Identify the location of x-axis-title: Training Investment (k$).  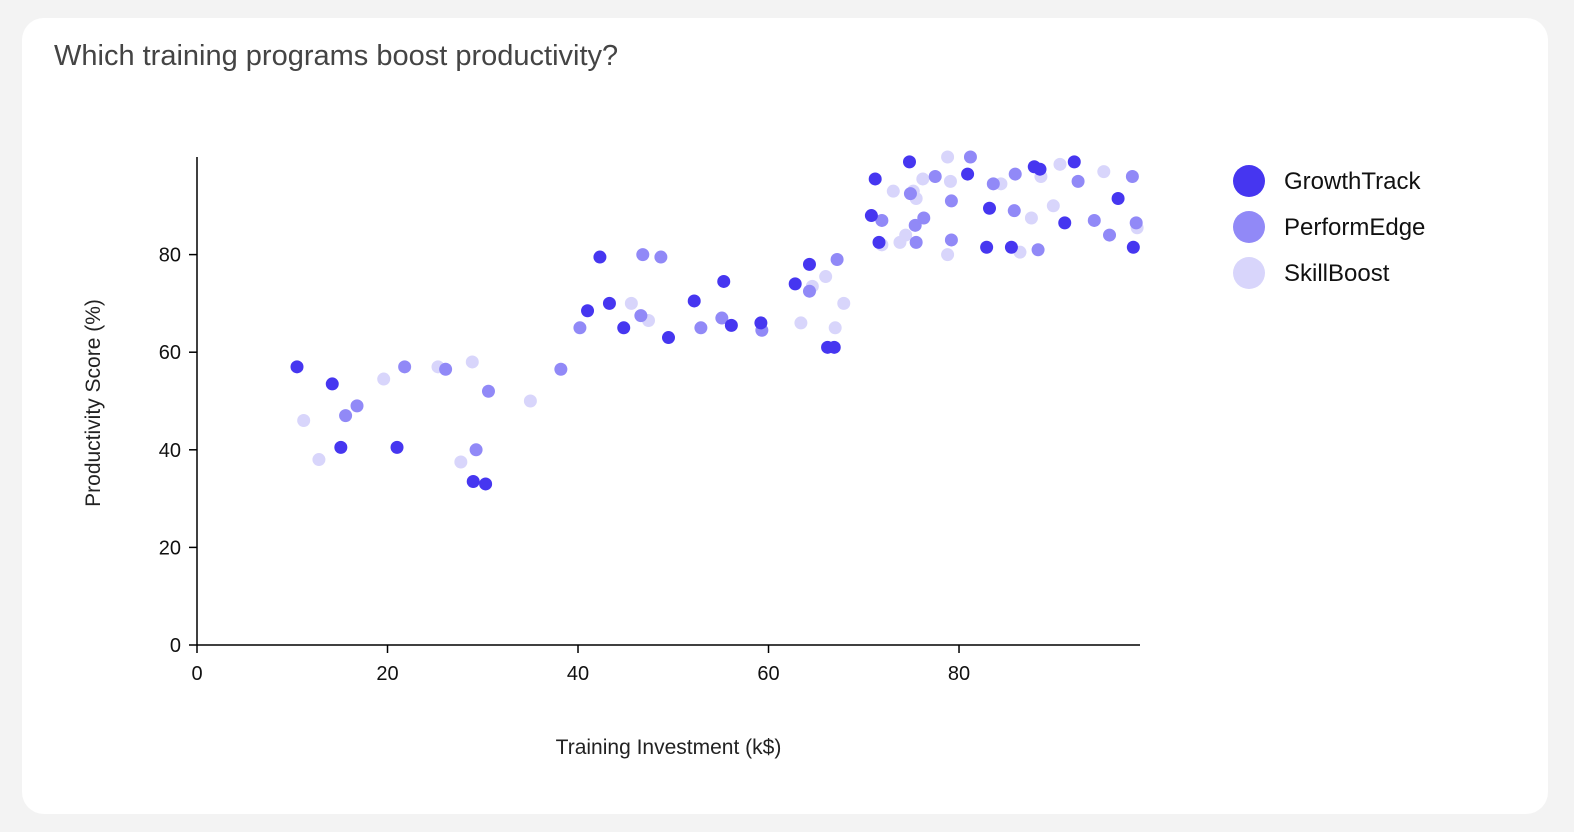
(669, 747).